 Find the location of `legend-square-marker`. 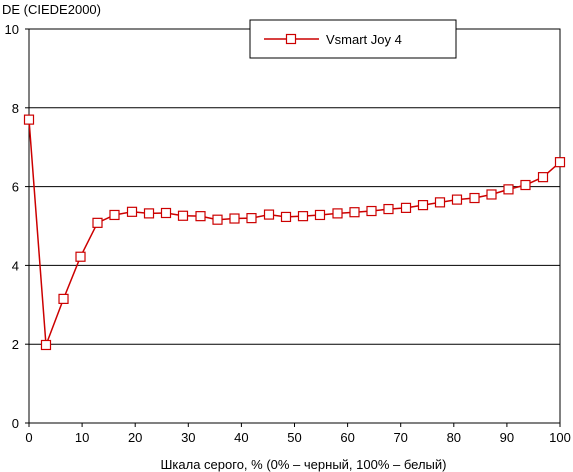

legend-square-marker is located at coordinates (291, 39).